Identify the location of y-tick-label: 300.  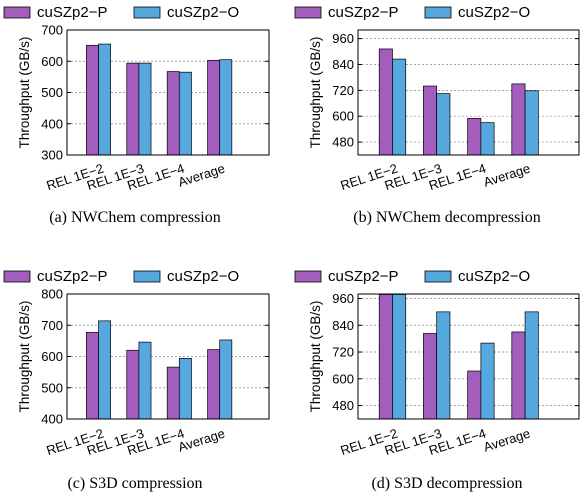
(52, 155).